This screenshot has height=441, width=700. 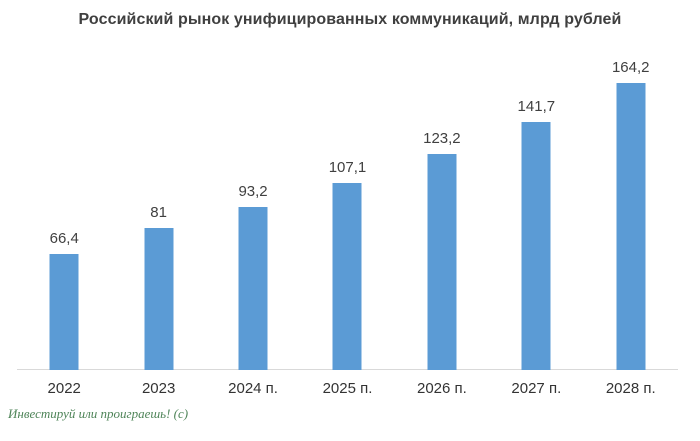 I want to click on bar-value-label: 141,7, so click(x=536, y=106).